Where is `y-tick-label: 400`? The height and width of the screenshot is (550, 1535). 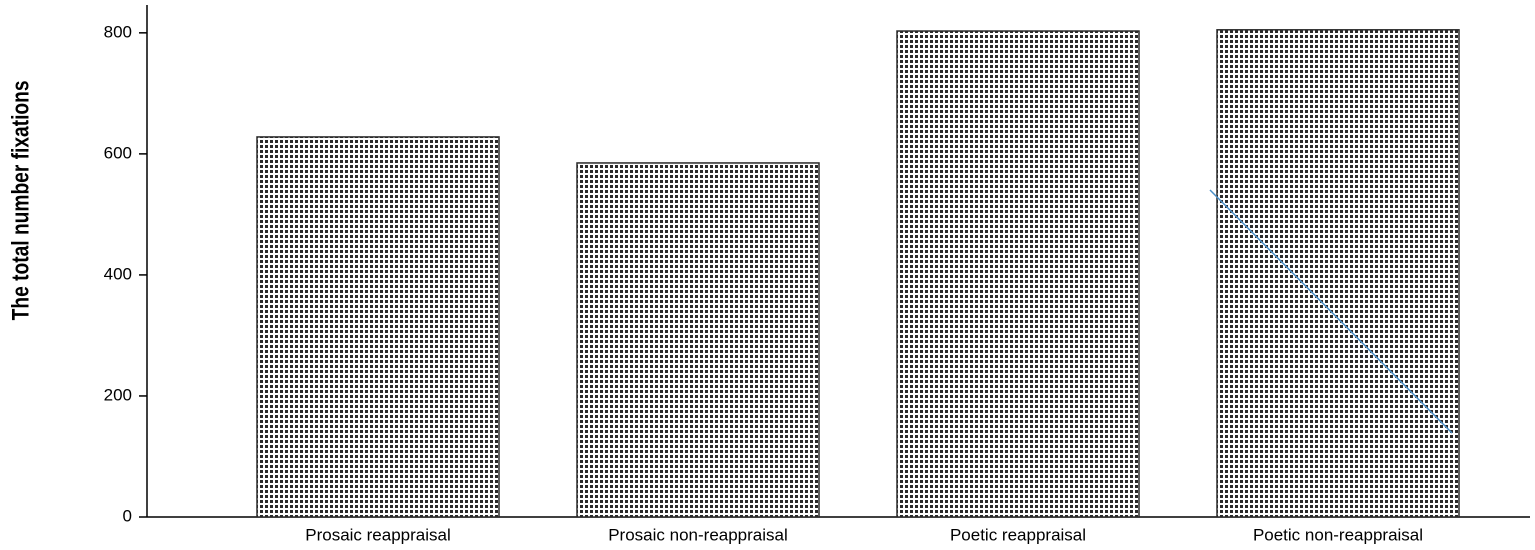
y-tick-label: 400 is located at coordinates (118, 273).